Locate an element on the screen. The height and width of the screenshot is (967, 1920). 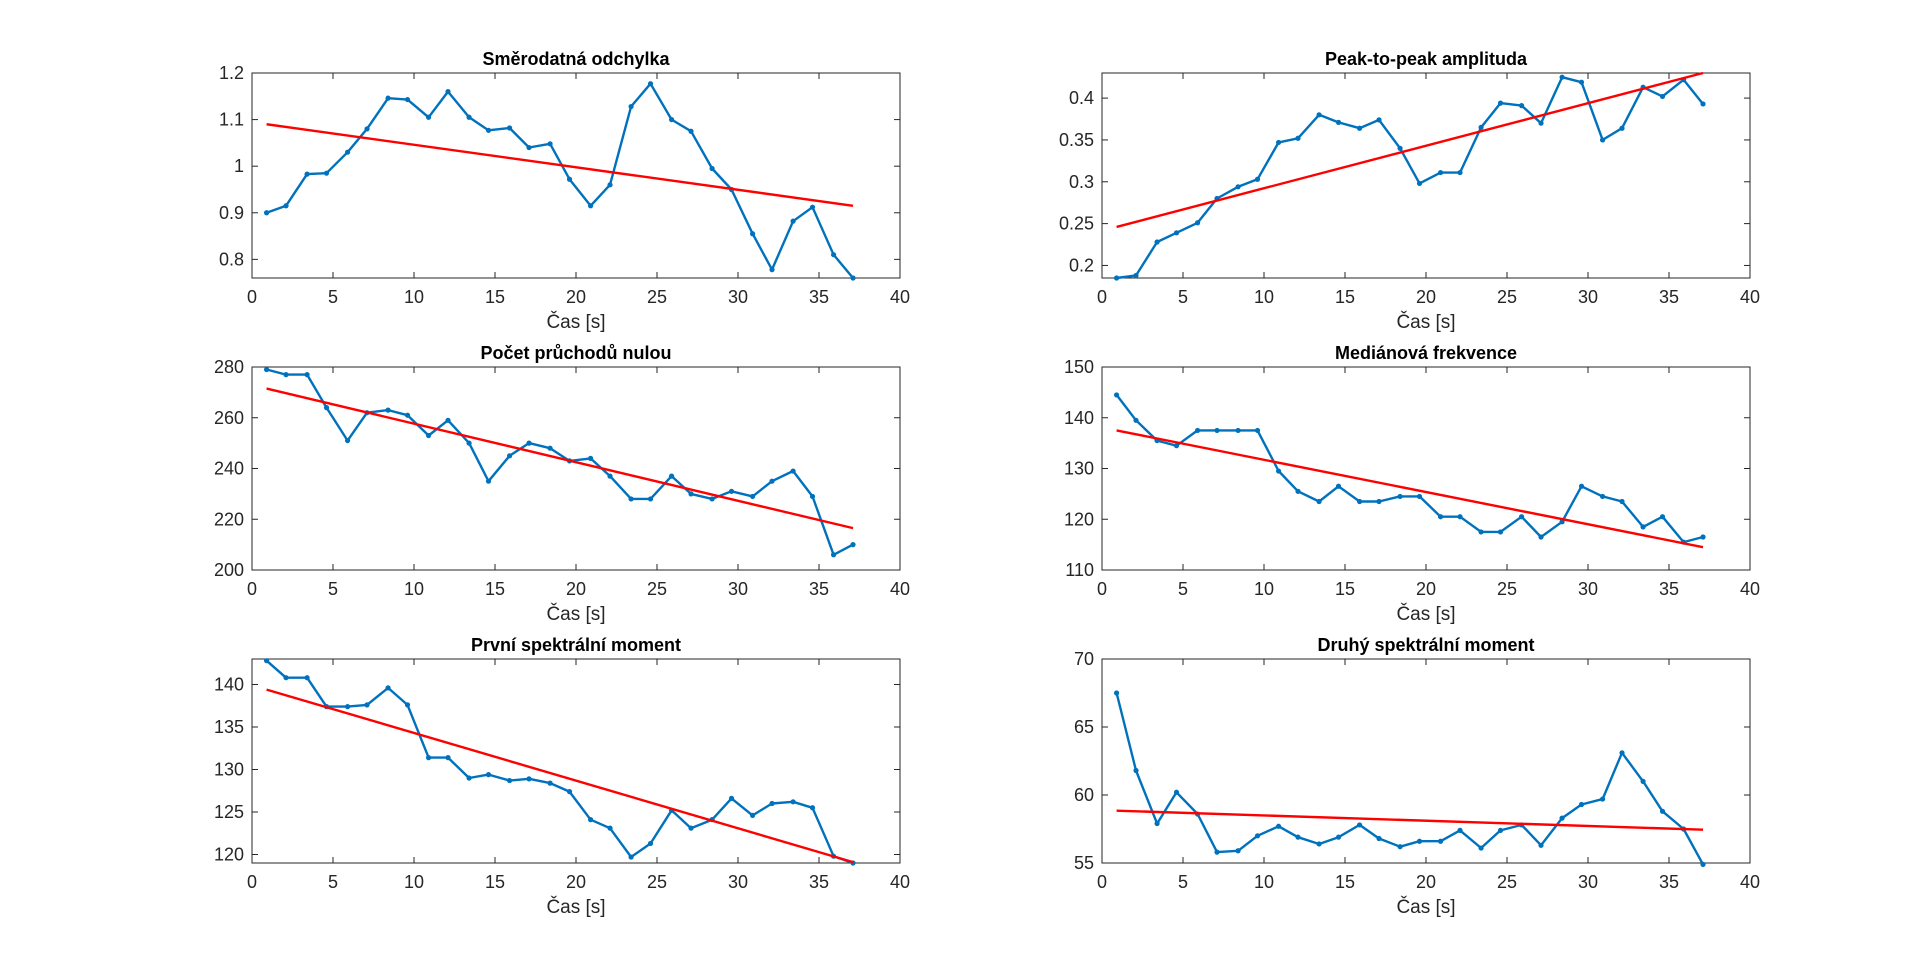
y-tick-label: 0.35 is located at coordinates (1076, 140).